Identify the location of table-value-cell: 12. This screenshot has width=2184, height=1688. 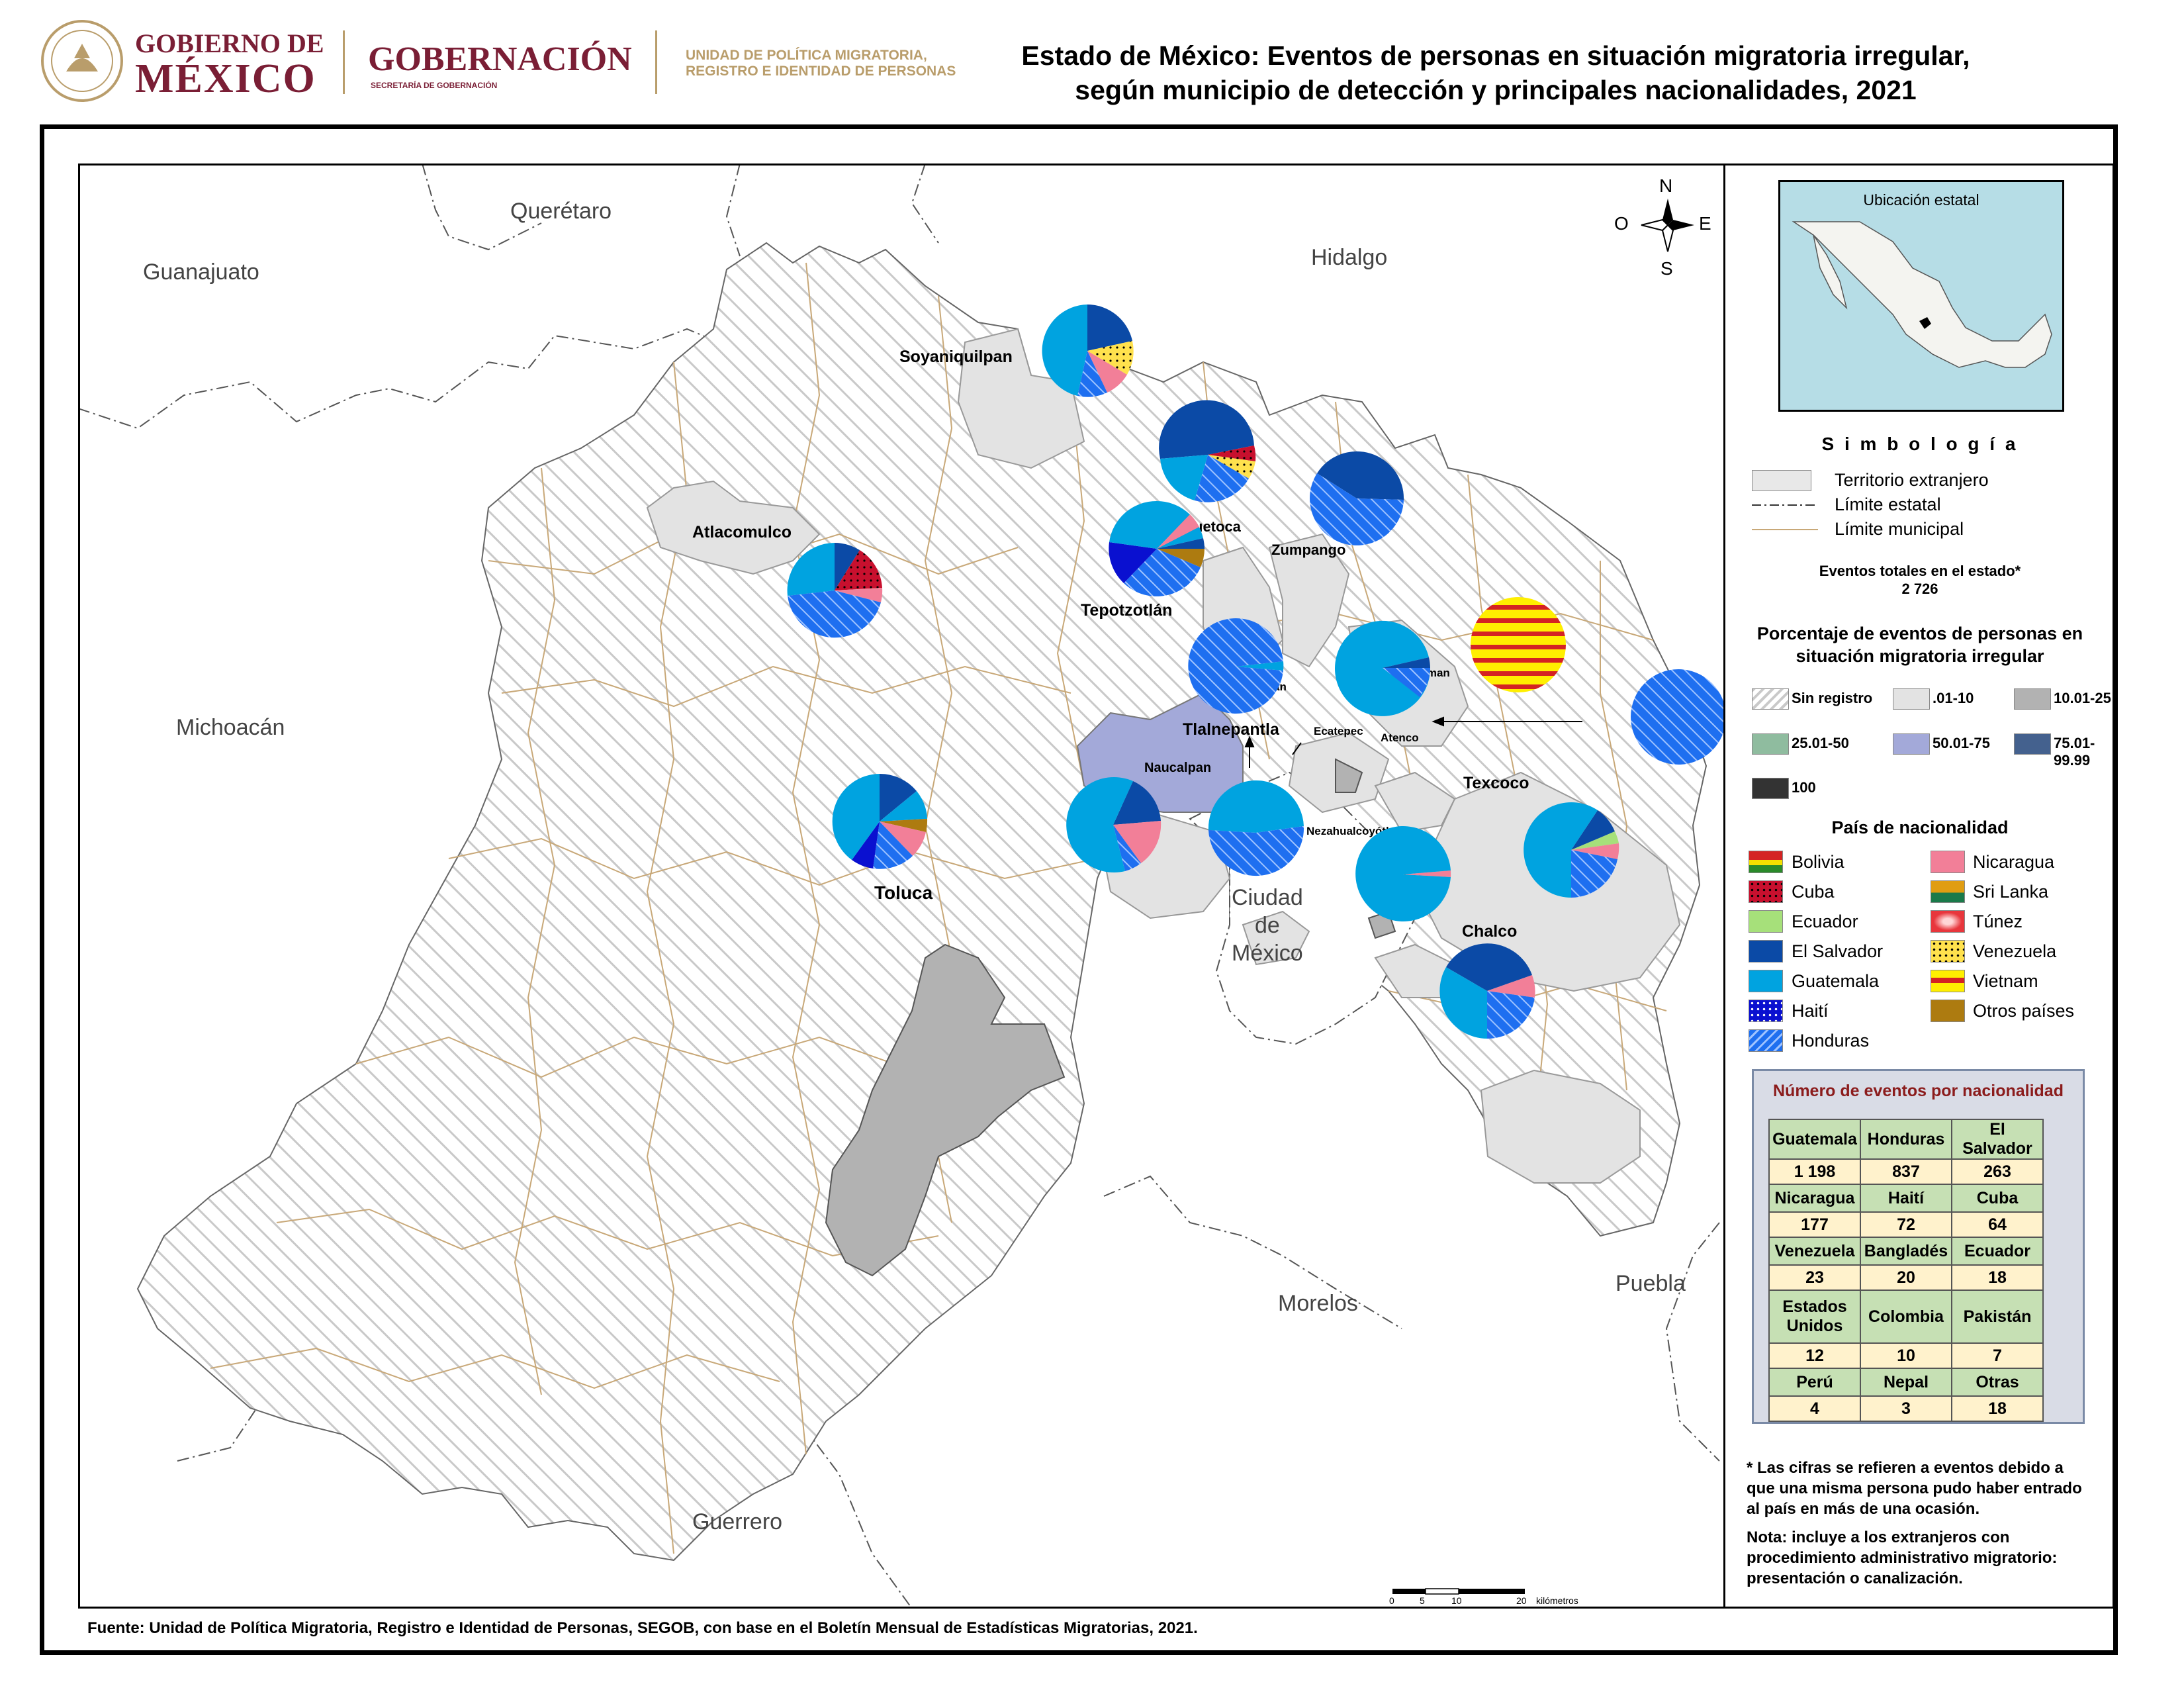
(1814, 1355).